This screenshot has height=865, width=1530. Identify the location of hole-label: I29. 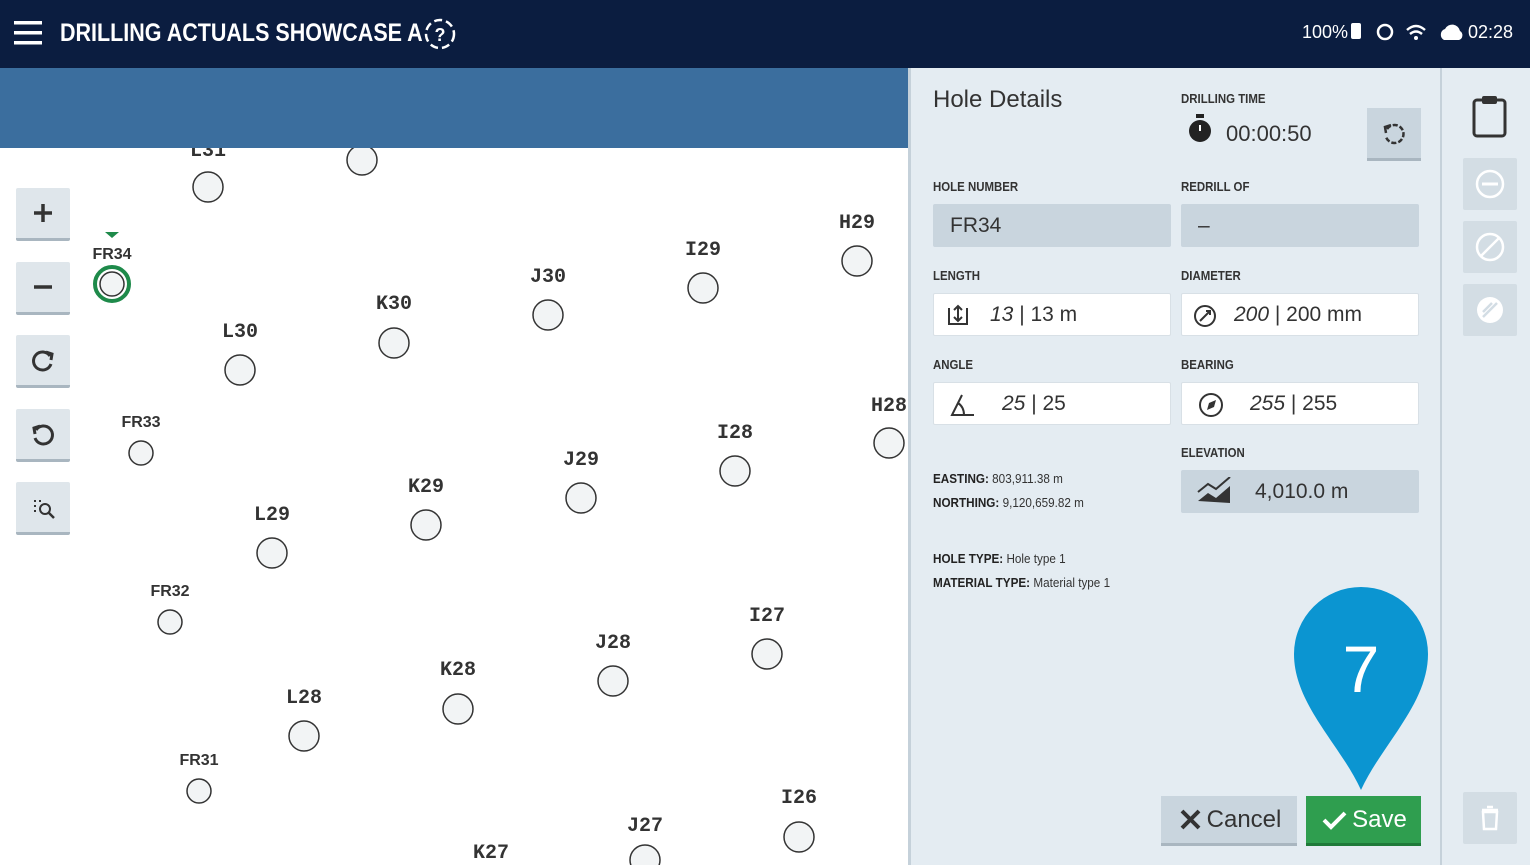
(703, 250).